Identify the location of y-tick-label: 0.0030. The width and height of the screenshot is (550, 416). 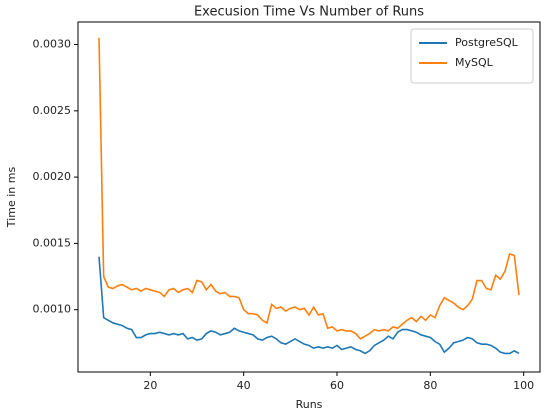
(52, 44).